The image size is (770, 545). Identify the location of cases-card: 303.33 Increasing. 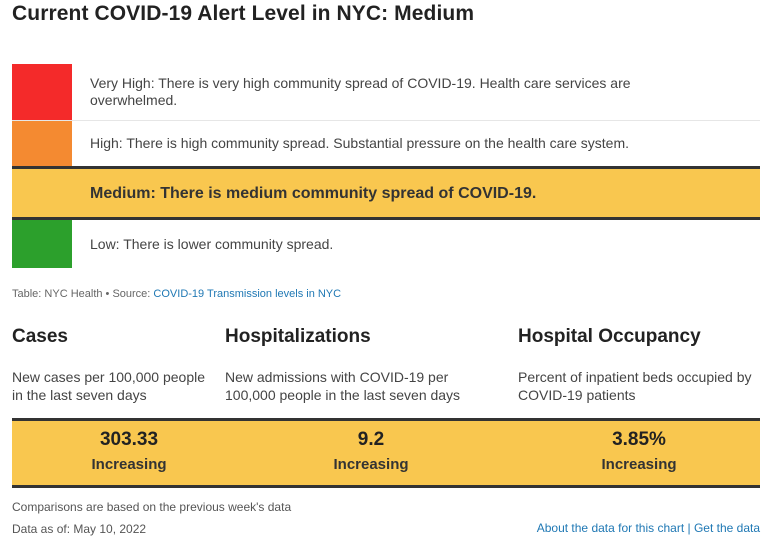
(129, 447).